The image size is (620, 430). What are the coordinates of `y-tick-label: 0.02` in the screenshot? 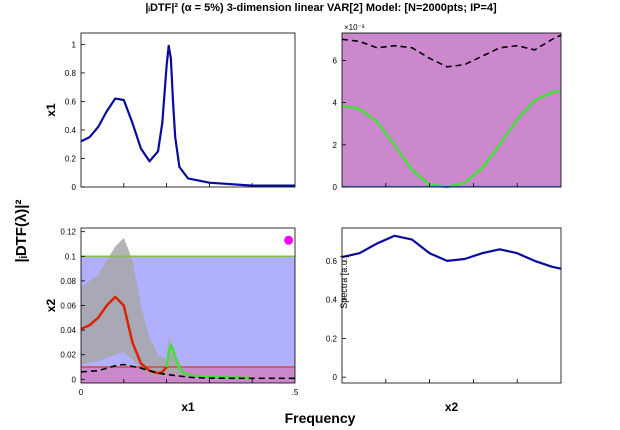 It's located at (68, 355).